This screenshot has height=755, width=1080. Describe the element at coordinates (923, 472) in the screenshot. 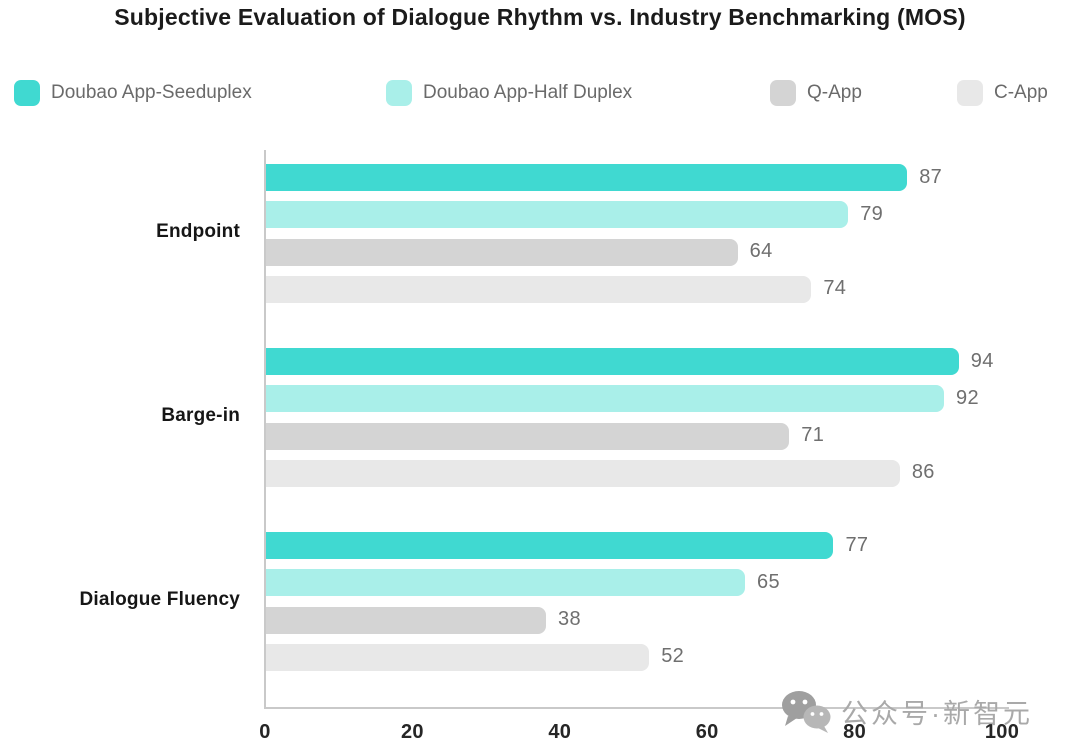

I see `bar-value-label: 86` at that location.